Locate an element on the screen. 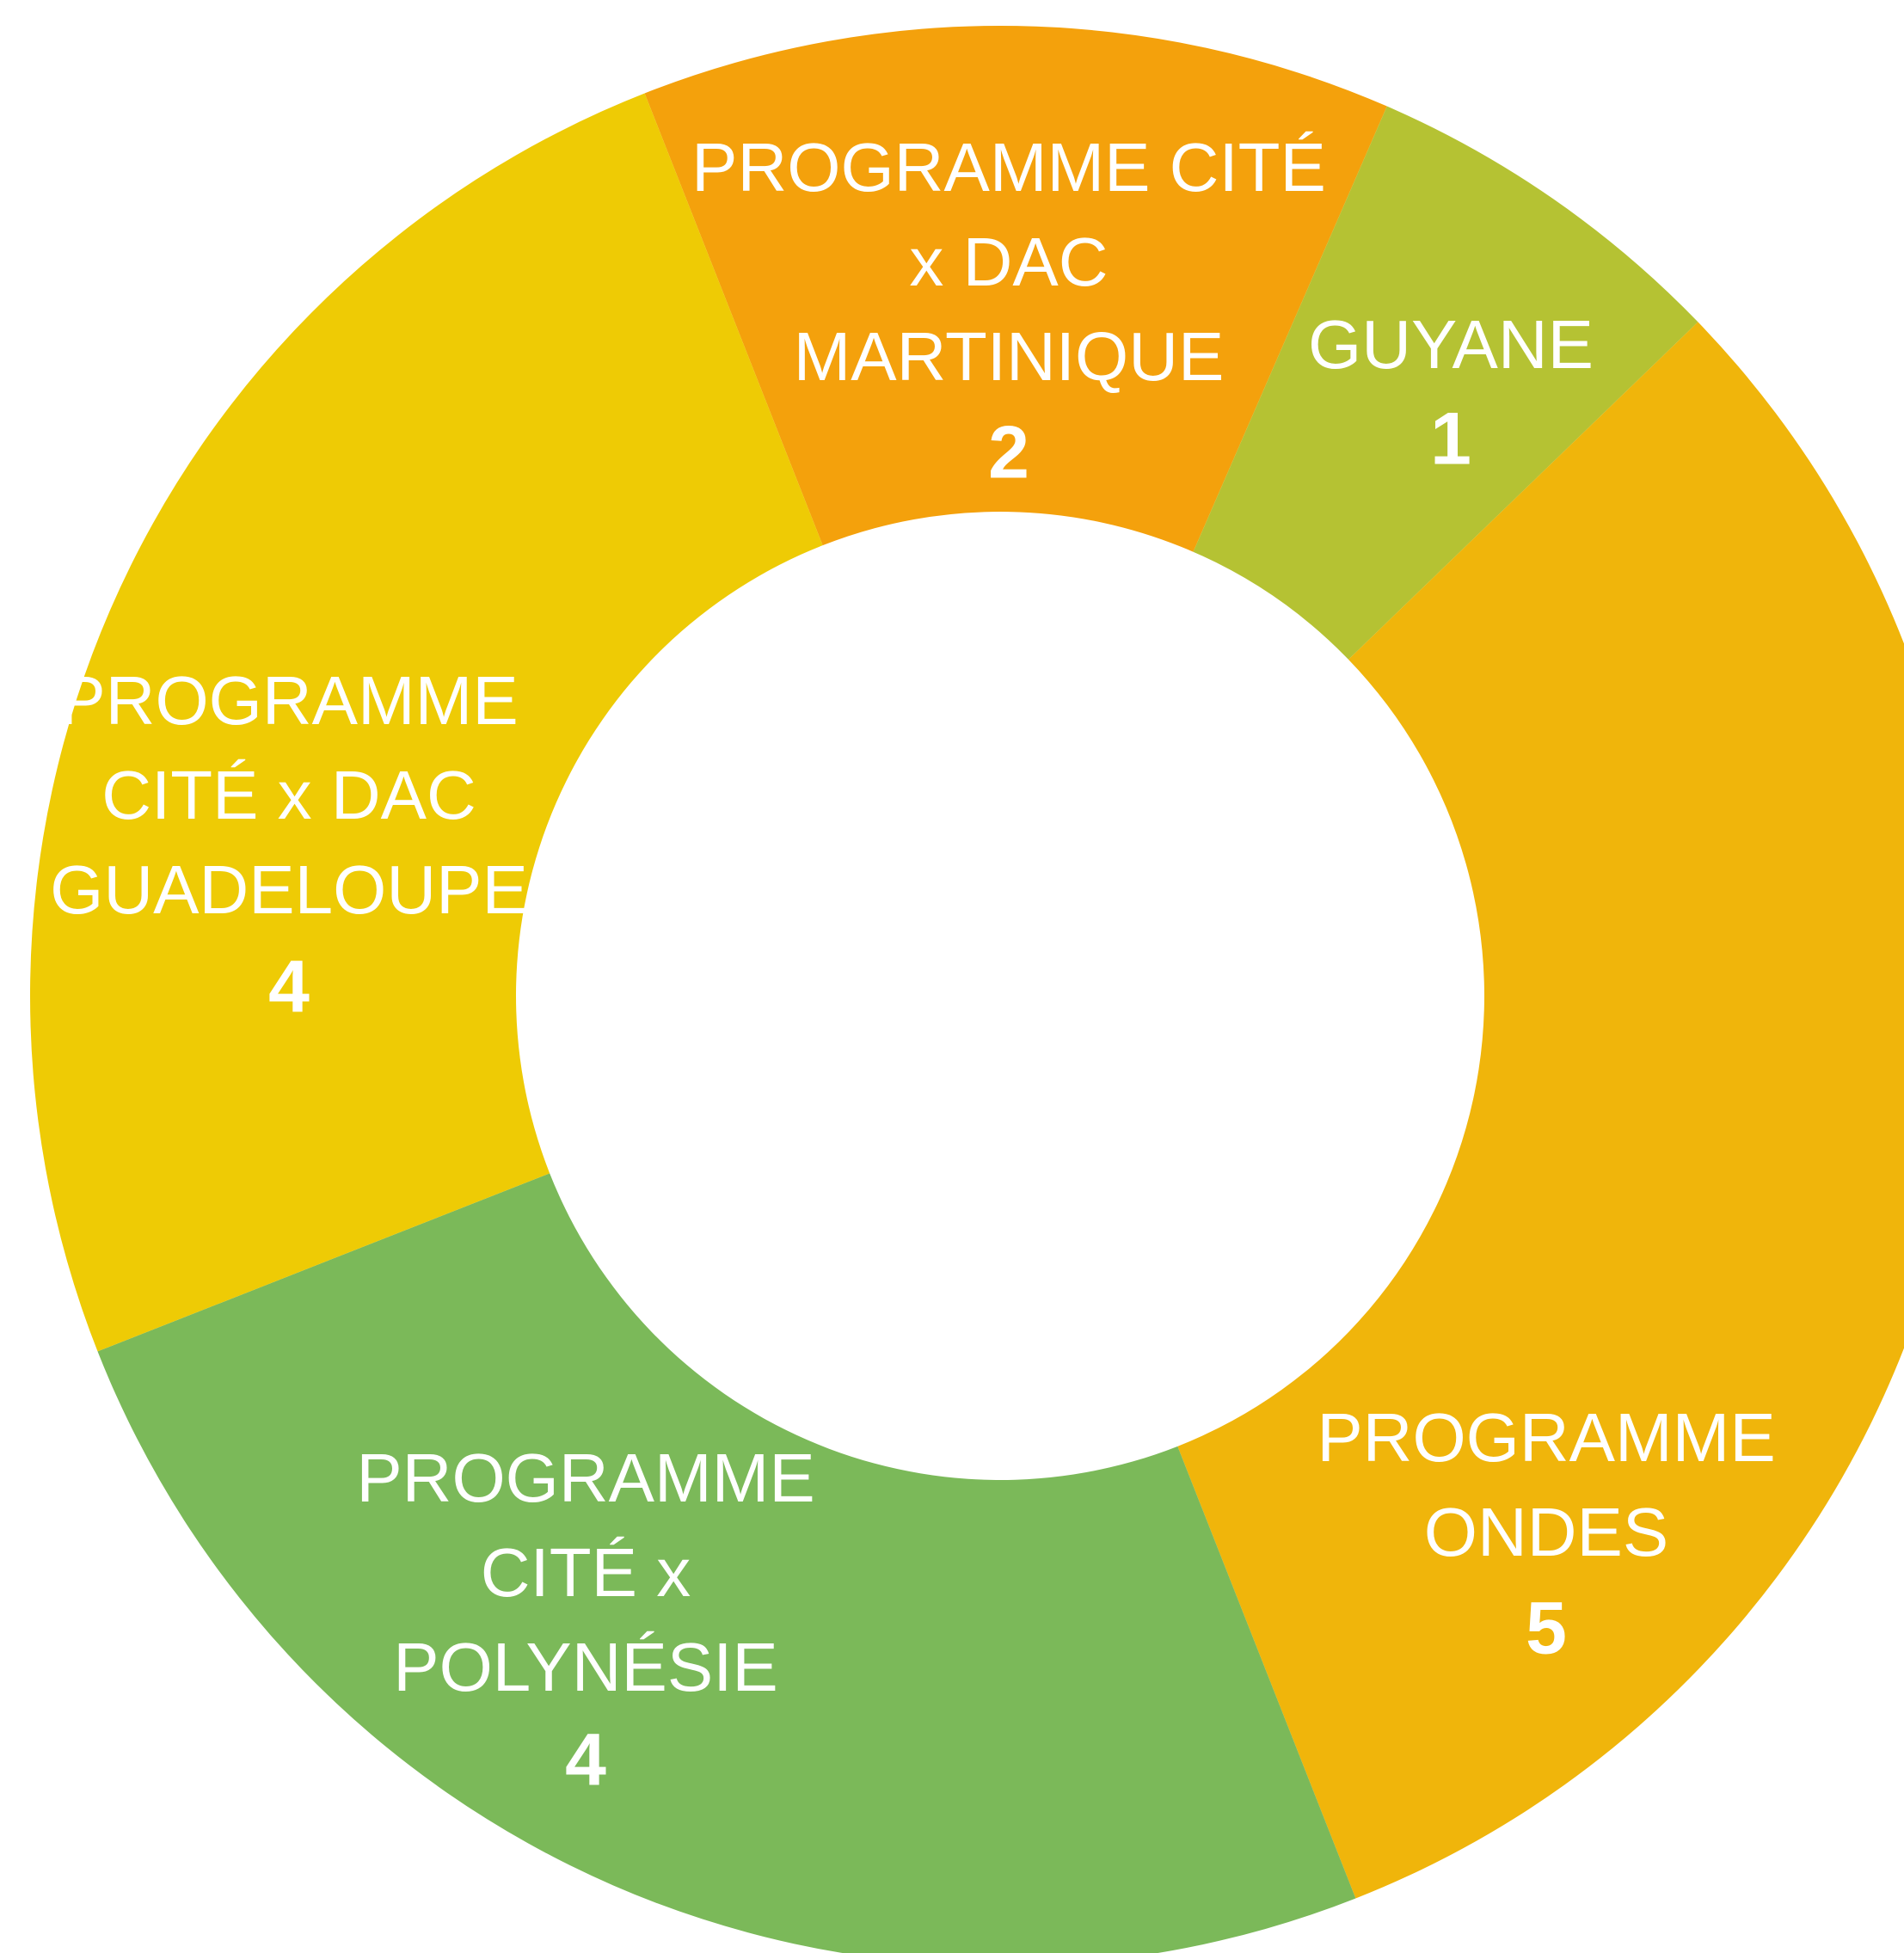  slice-label: PROGRAMME CITÉ x POLYNÉSIE is located at coordinates (585, 1572).